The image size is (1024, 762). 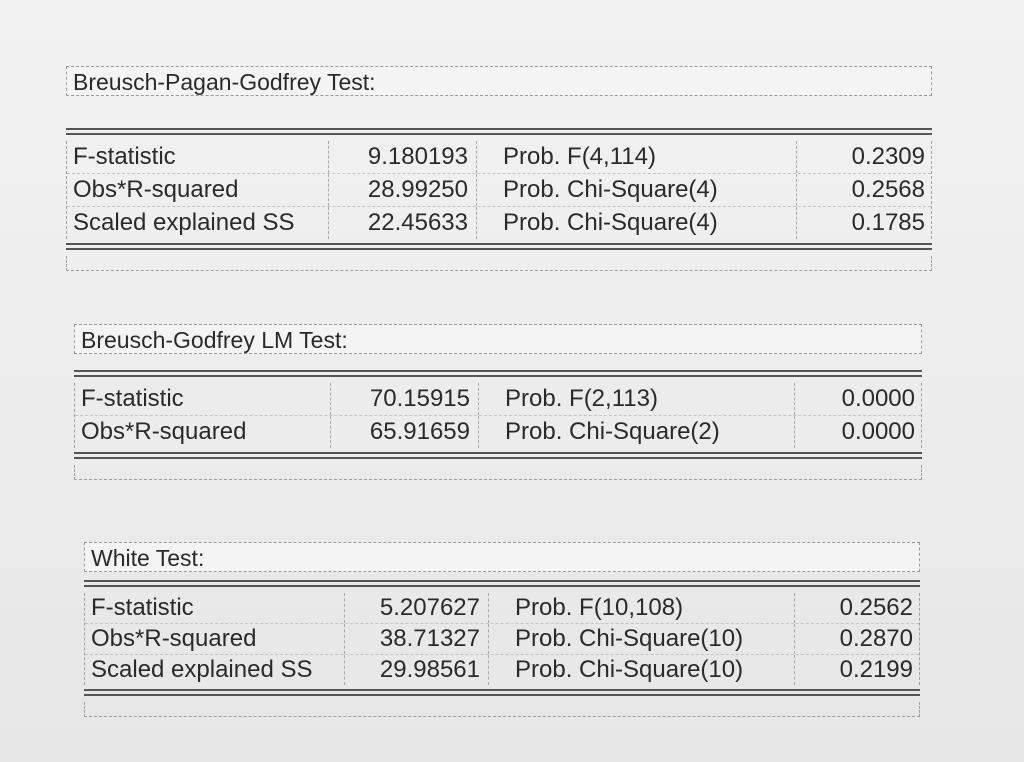 I want to click on white-header-rule, so click(x=502, y=583).